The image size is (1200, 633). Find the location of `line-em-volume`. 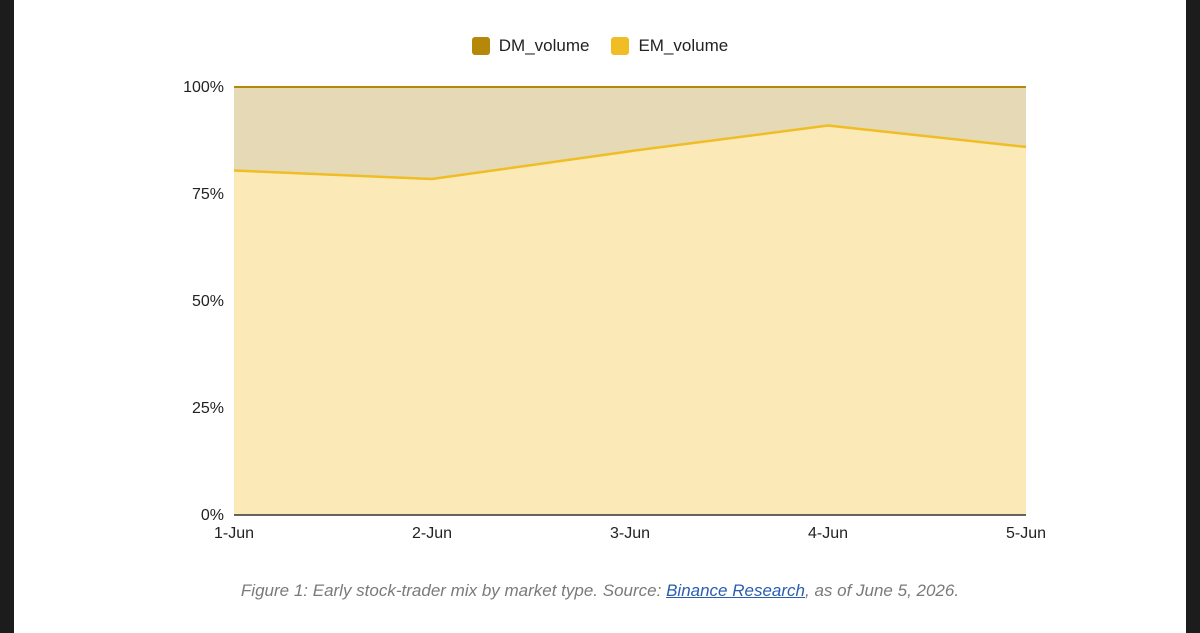

line-em-volume is located at coordinates (630, 152).